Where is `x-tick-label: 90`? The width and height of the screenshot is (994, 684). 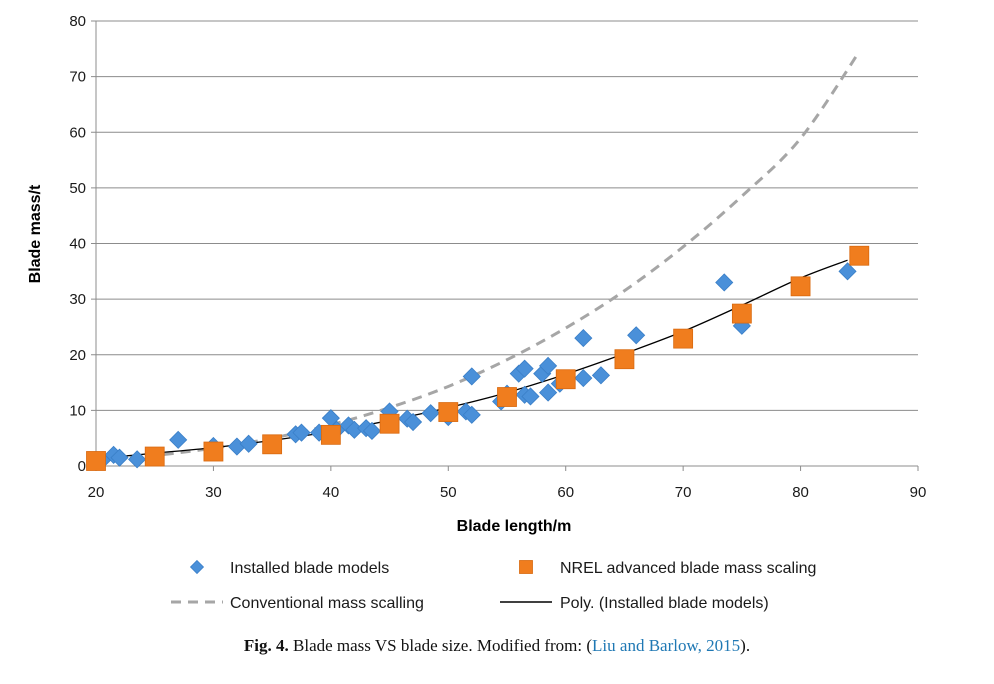 x-tick-label: 90 is located at coordinates (918, 492).